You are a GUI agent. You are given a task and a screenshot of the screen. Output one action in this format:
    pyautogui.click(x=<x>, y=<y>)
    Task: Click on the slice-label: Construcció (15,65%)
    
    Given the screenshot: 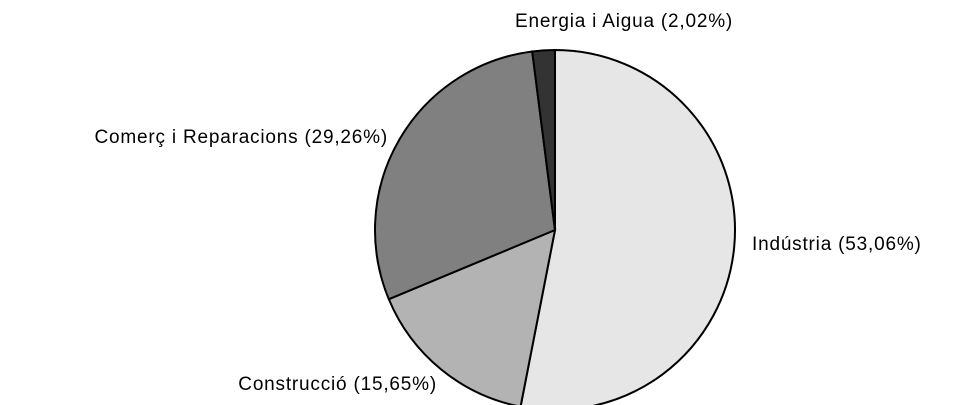 What is the action you would take?
    pyautogui.click(x=337, y=384)
    